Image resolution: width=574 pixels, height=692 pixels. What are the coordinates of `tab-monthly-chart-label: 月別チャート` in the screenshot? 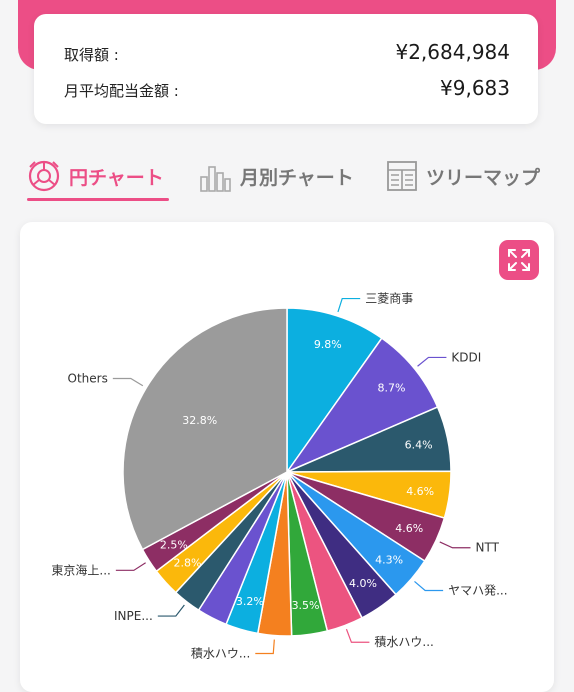 It's located at (297, 177).